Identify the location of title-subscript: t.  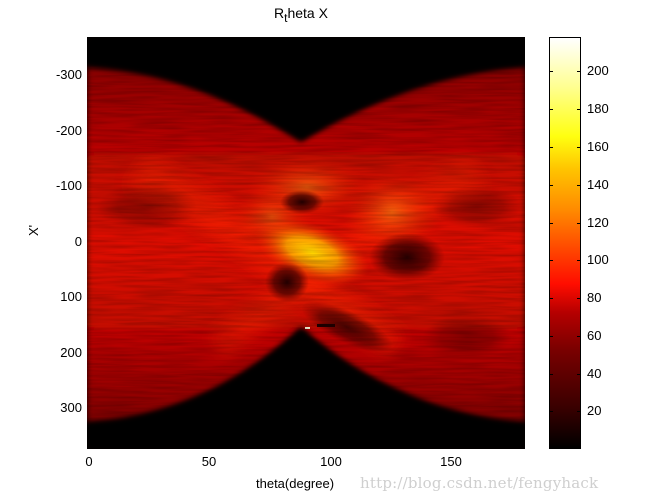
(286, 17).